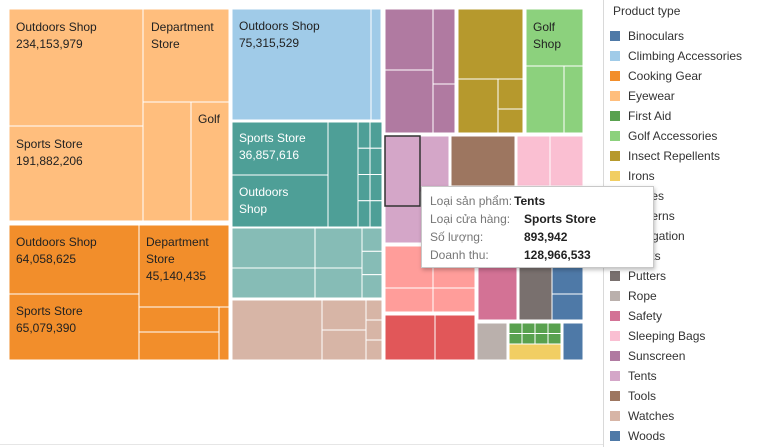  What do you see at coordinates (74, 259) in the screenshot?
I see `cooking-outdoors-shop` at bounding box center [74, 259].